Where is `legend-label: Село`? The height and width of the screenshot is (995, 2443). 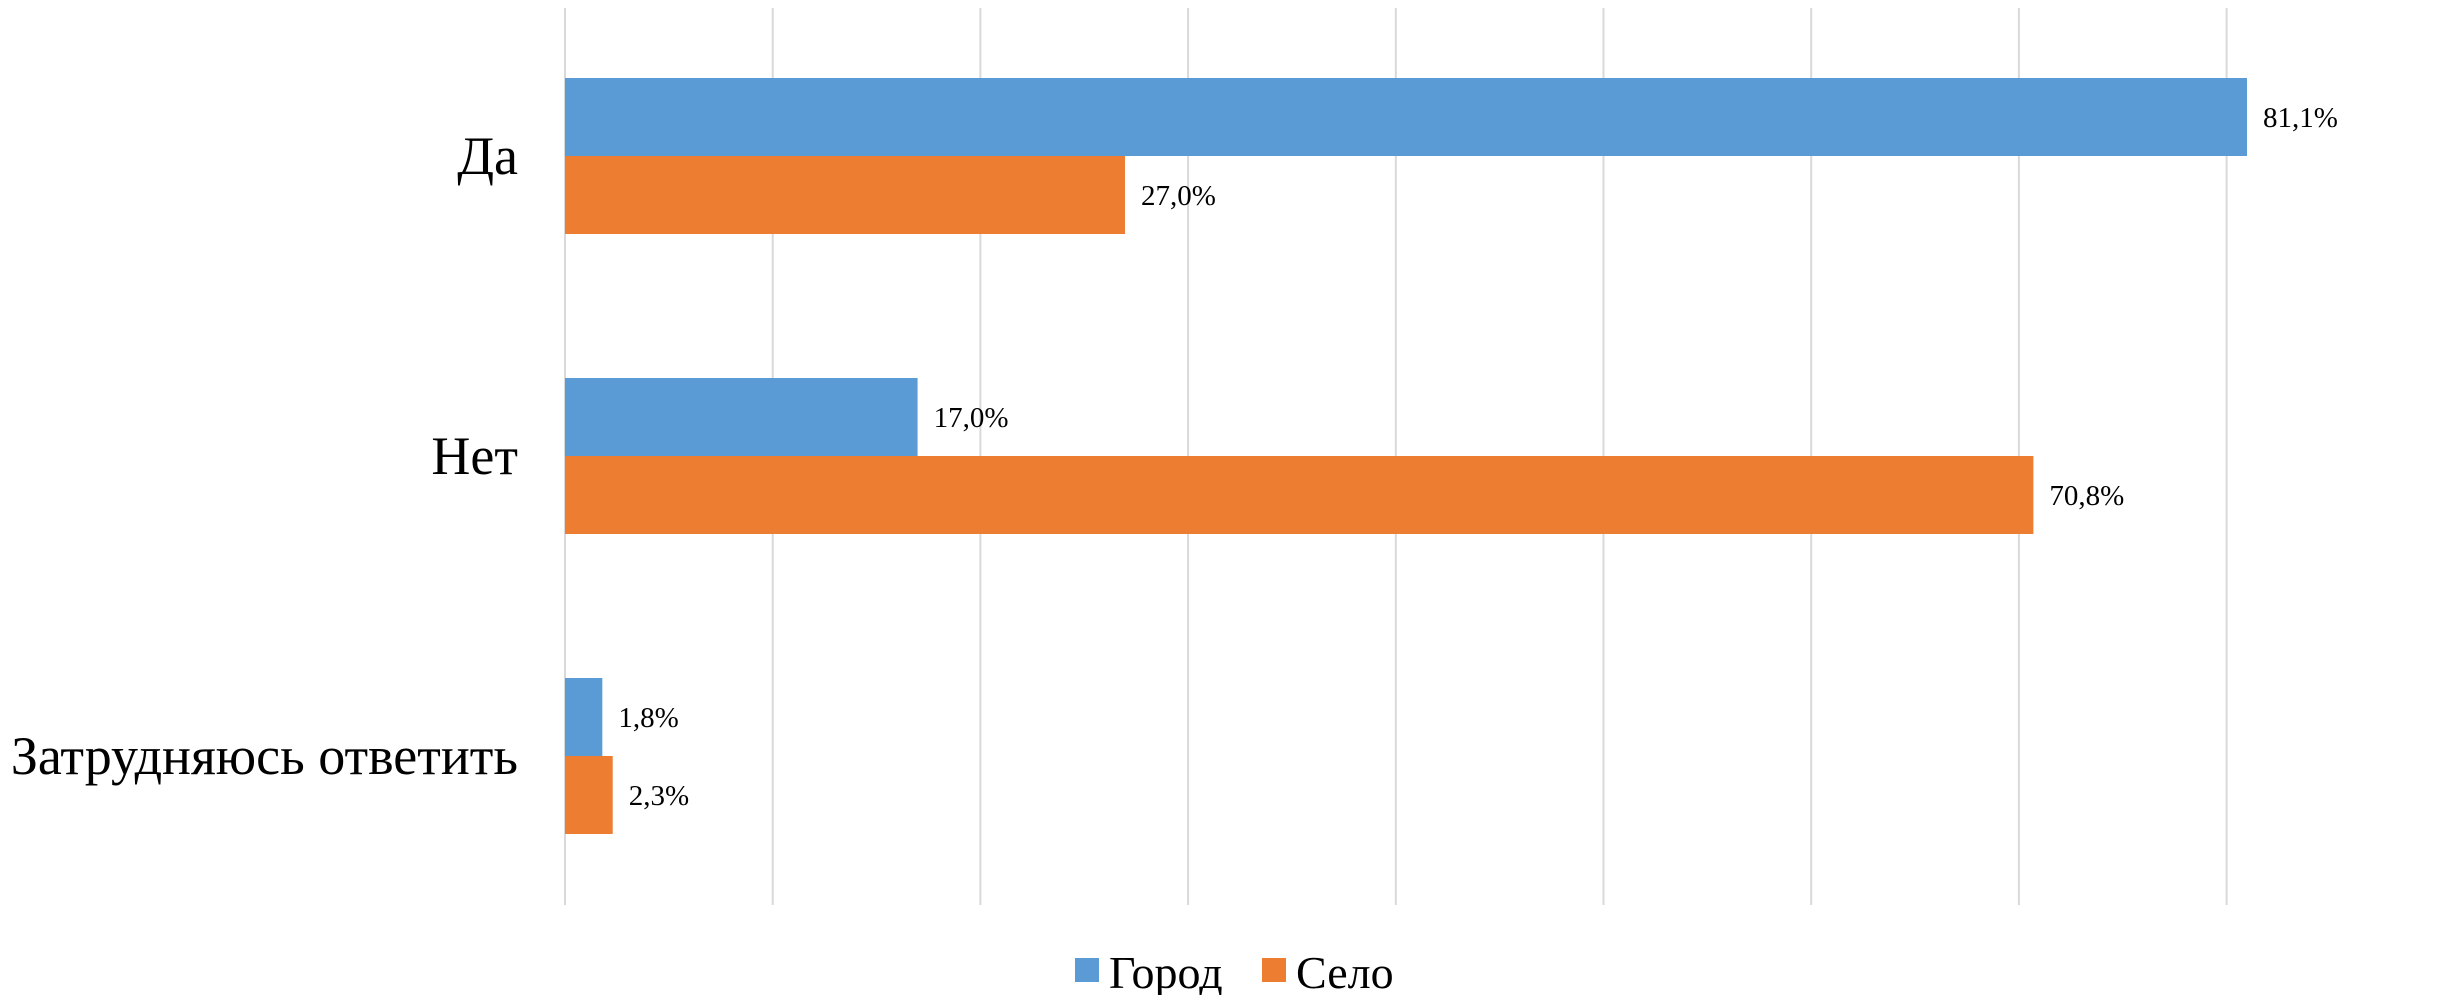
legend-label: Село is located at coordinates (1345, 971).